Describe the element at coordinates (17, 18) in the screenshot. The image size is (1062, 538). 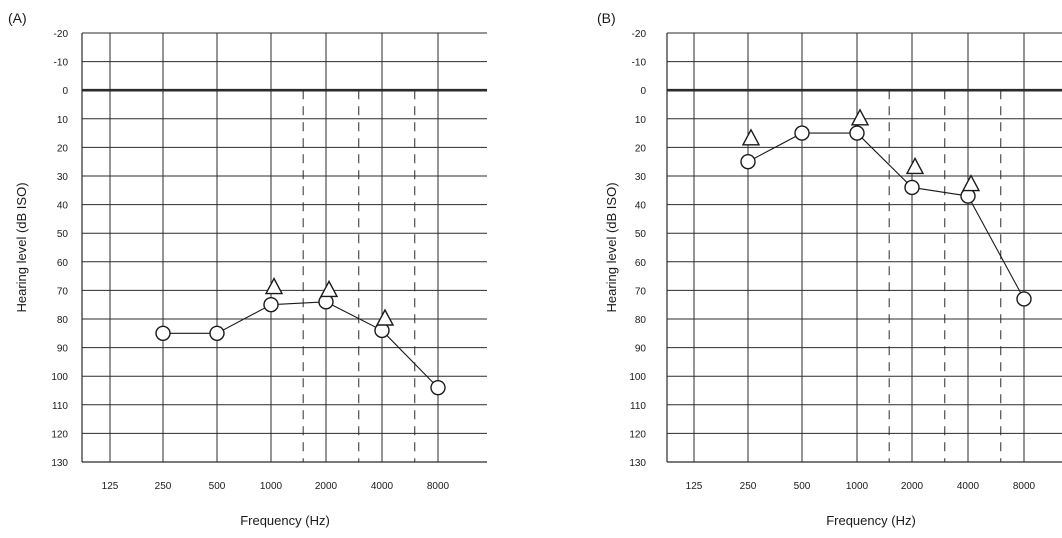
I see `panel-label: (A)` at that location.